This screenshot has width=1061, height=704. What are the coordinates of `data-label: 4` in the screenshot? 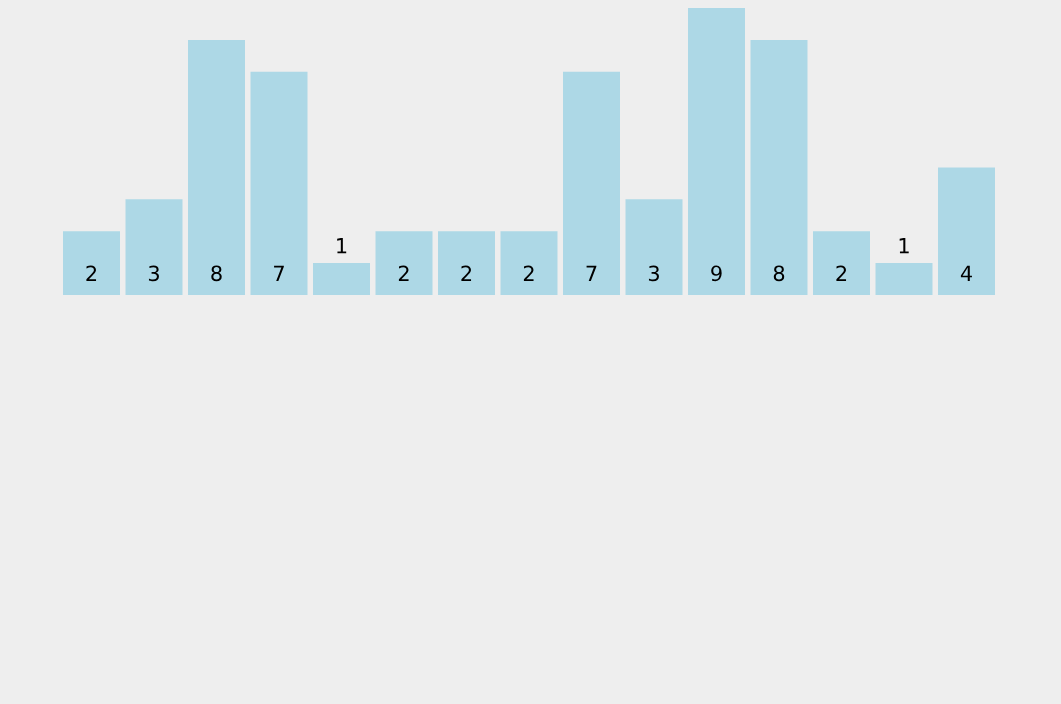 It's located at (966, 273).